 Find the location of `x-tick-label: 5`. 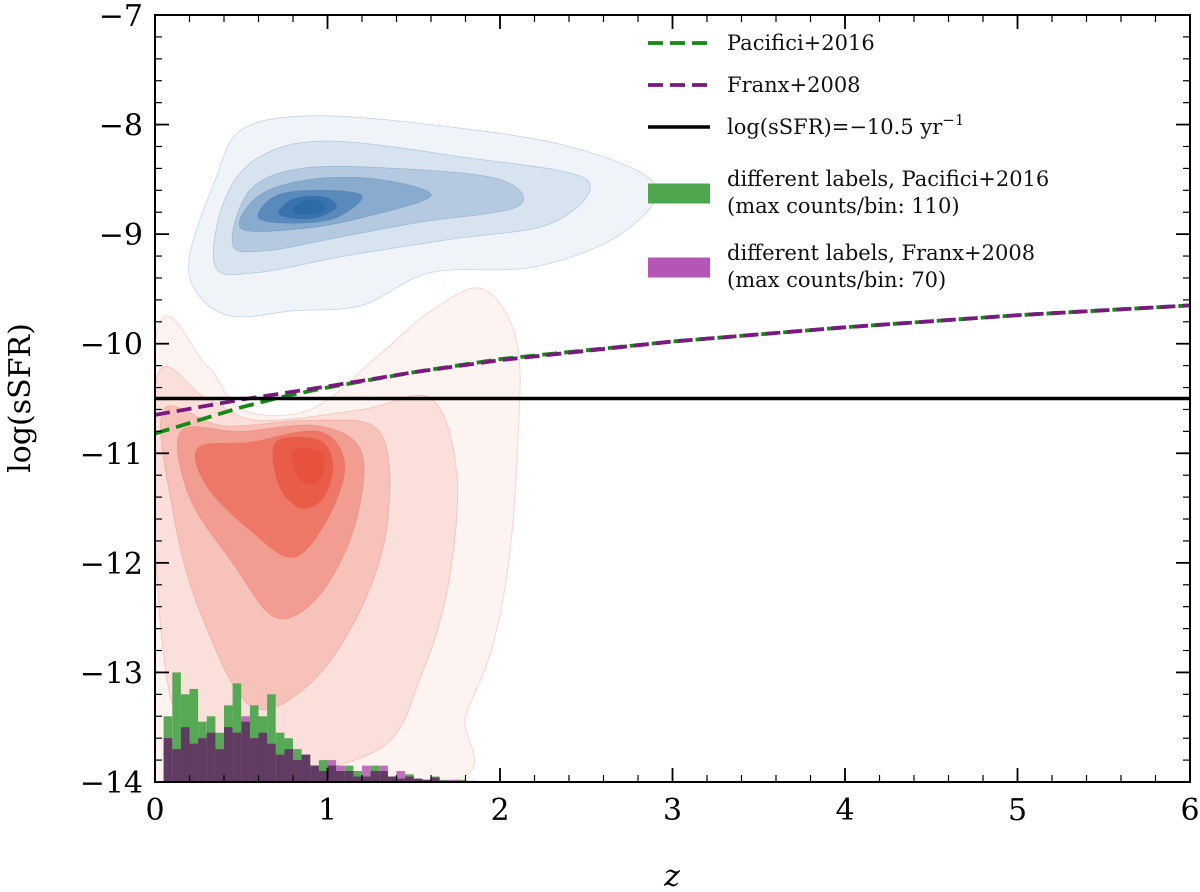

x-tick-label: 5 is located at coordinates (1017, 810).